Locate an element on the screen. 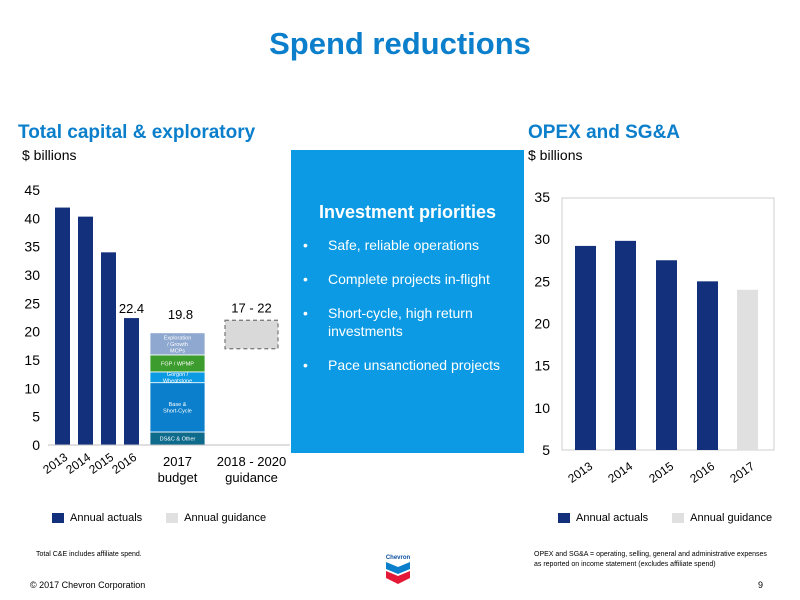 Image resolution: width=800 pixels, height=600 pixels. right-section-title: OPEX and SG&A is located at coordinates (604, 132).